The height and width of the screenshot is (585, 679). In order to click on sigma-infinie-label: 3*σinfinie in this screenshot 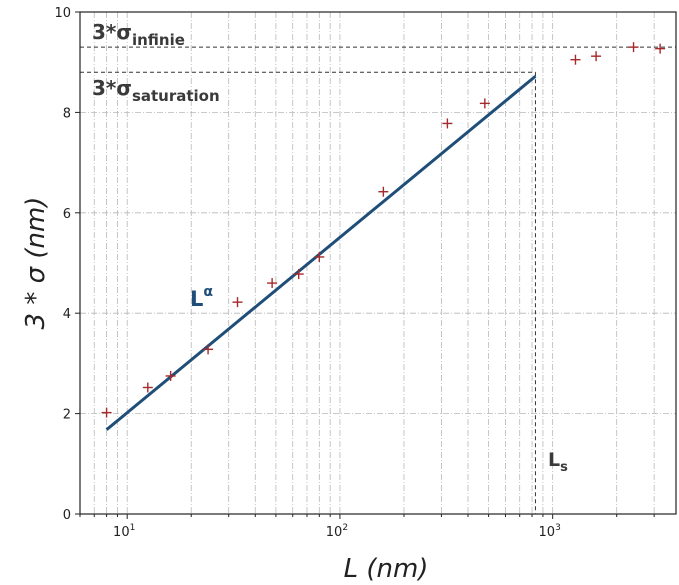, I will do `click(138, 34)`.